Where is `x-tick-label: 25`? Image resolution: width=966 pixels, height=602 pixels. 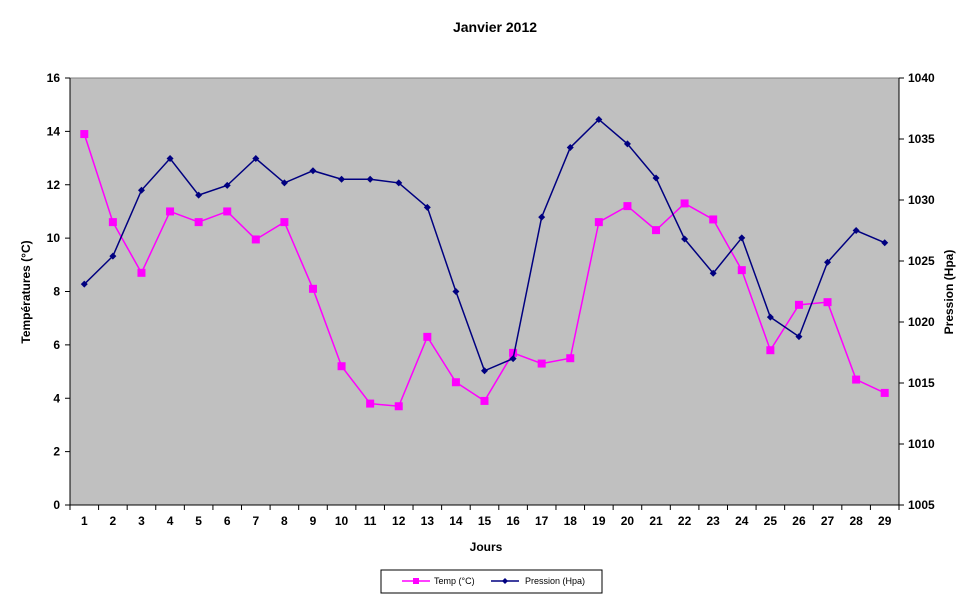 x-tick-label: 25 is located at coordinates (771, 521).